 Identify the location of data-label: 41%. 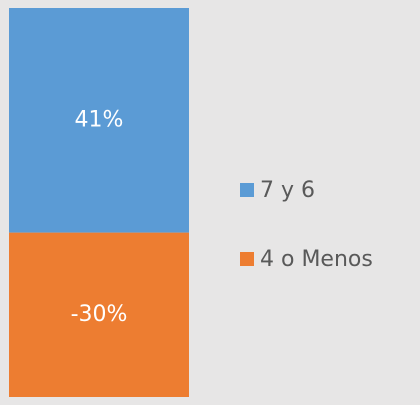
(99, 119).